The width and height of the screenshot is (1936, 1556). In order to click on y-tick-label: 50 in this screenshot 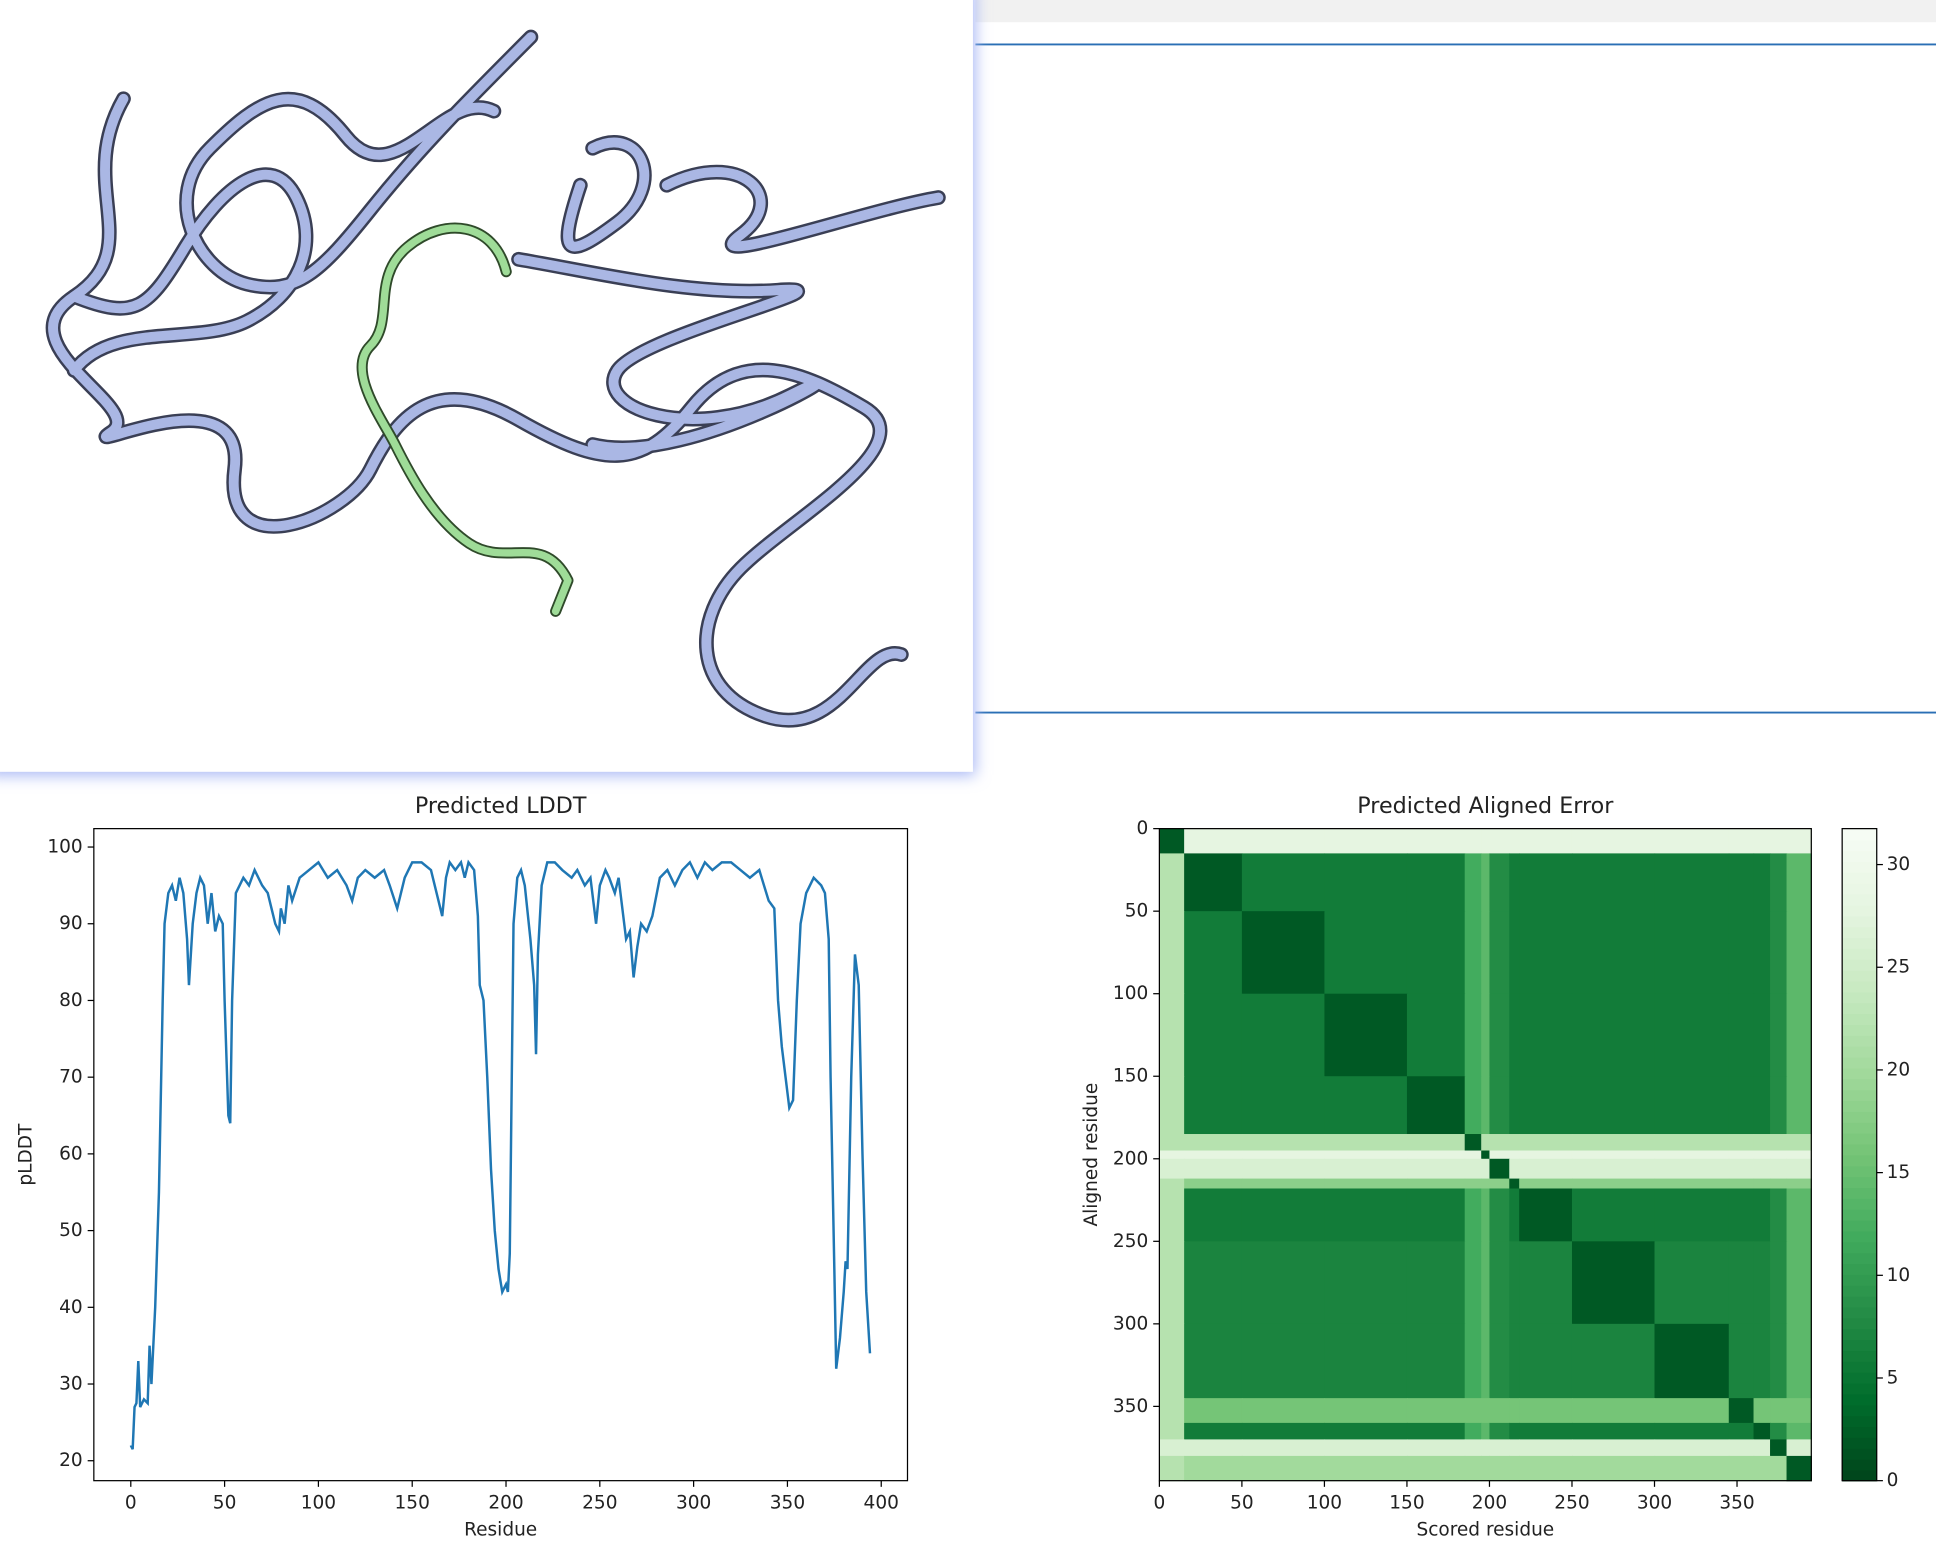, I will do `click(71, 1230)`.